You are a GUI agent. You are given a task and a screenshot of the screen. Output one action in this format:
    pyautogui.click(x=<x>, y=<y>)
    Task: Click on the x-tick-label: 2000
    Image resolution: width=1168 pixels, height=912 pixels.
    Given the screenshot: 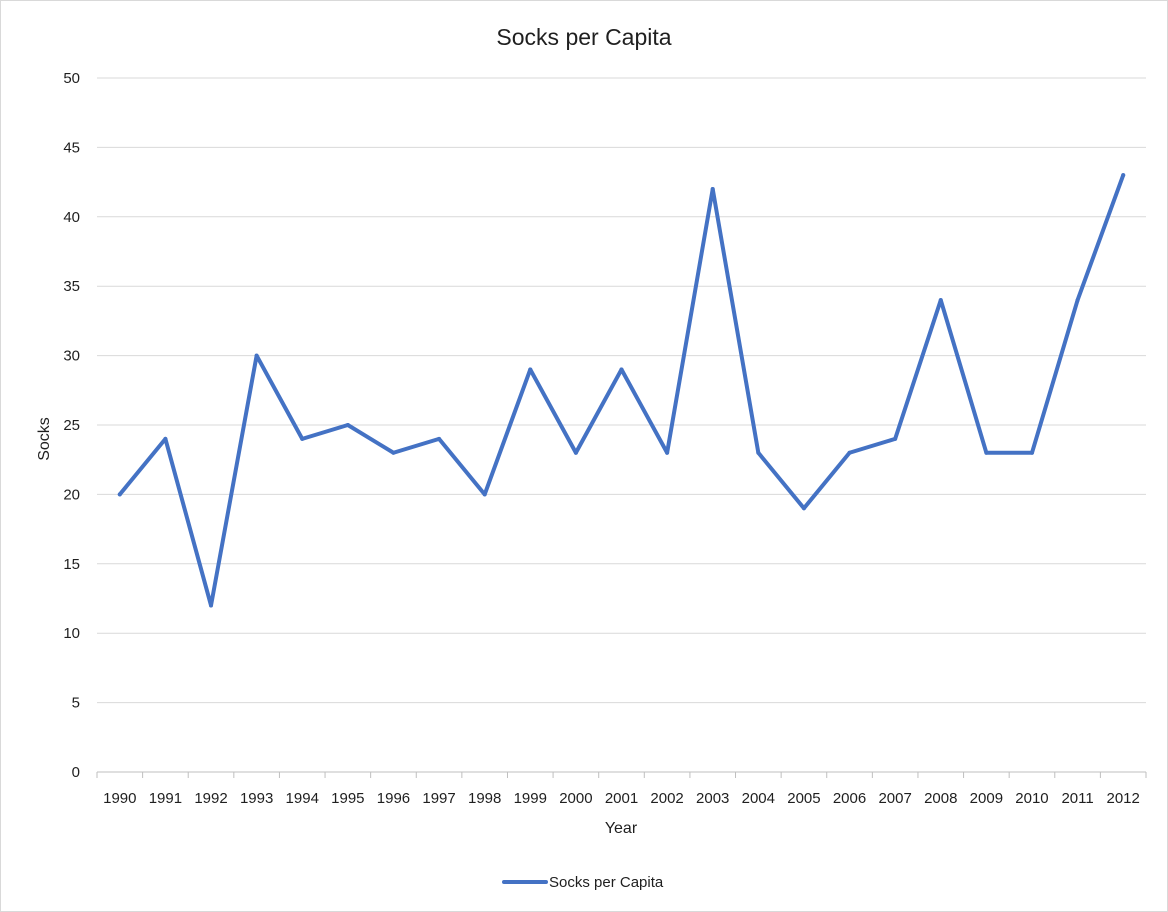 What is the action you would take?
    pyautogui.click(x=575, y=798)
    